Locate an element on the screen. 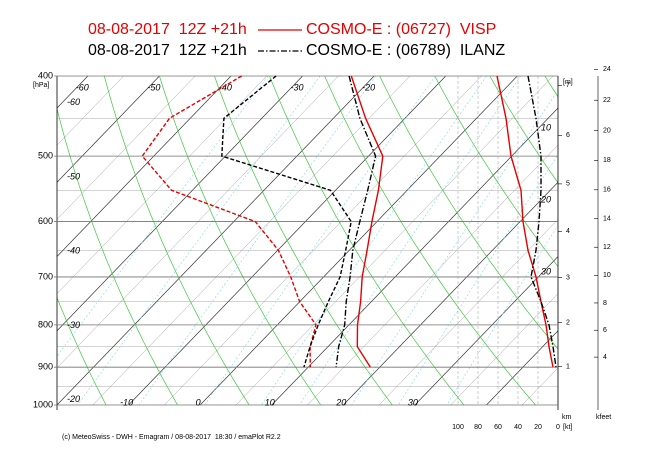 This screenshot has width=650, height=459. right-label: 20 is located at coordinates (545, 199).